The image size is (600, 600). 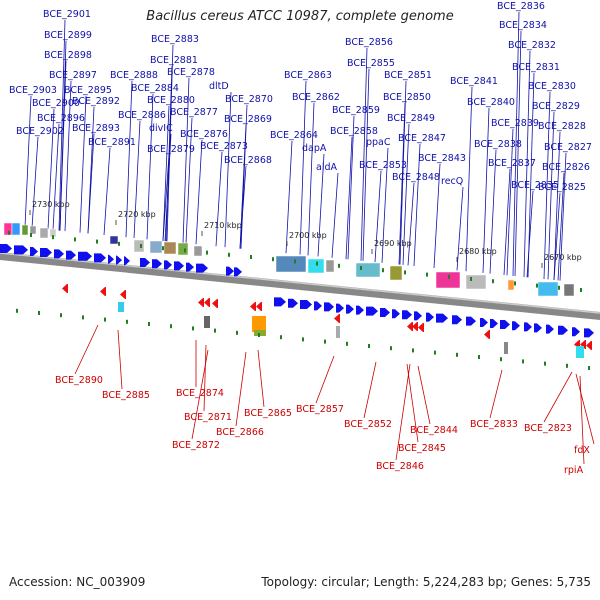 What do you see at coordinates (73, 75) in the screenshot?
I see `upper-gene-label: BCE_2897` at bounding box center [73, 75].